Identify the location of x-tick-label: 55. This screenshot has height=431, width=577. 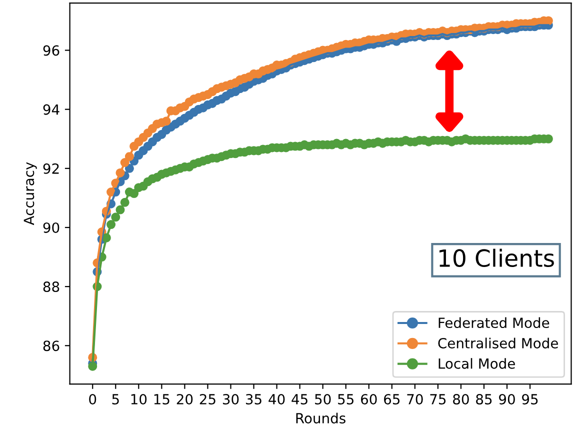
(346, 399).